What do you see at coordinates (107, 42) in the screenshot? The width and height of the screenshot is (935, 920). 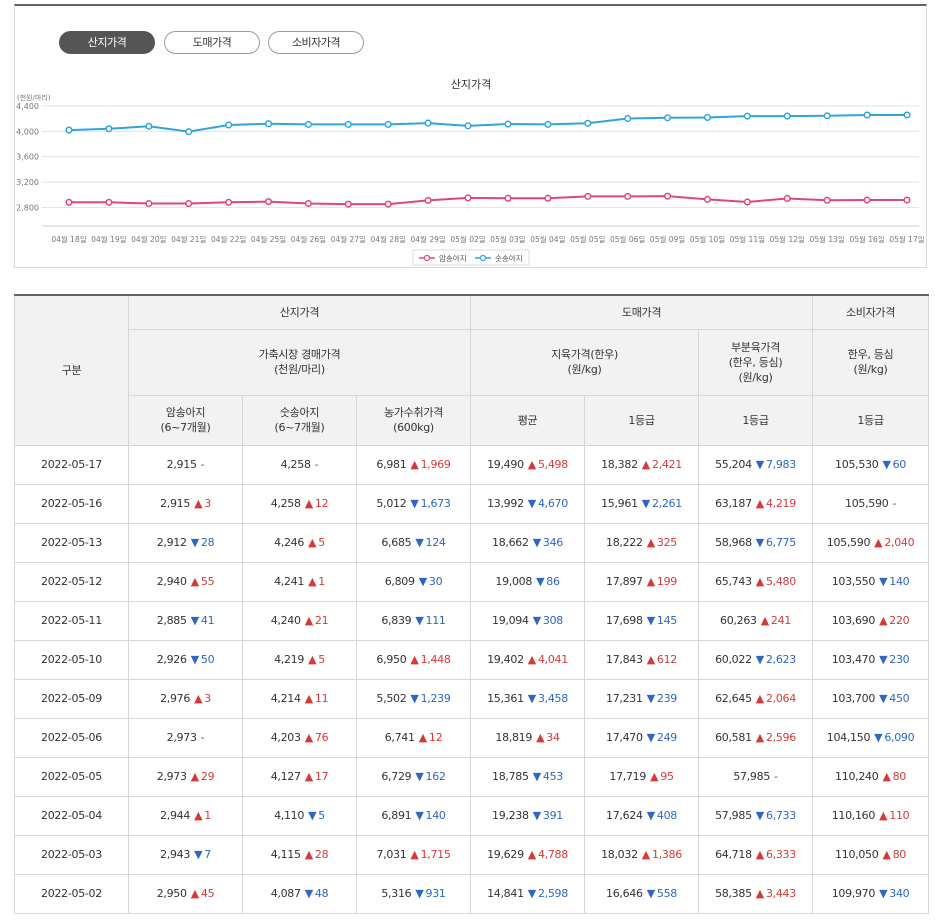 I see `tab-farm-price: 산지가격` at bounding box center [107, 42].